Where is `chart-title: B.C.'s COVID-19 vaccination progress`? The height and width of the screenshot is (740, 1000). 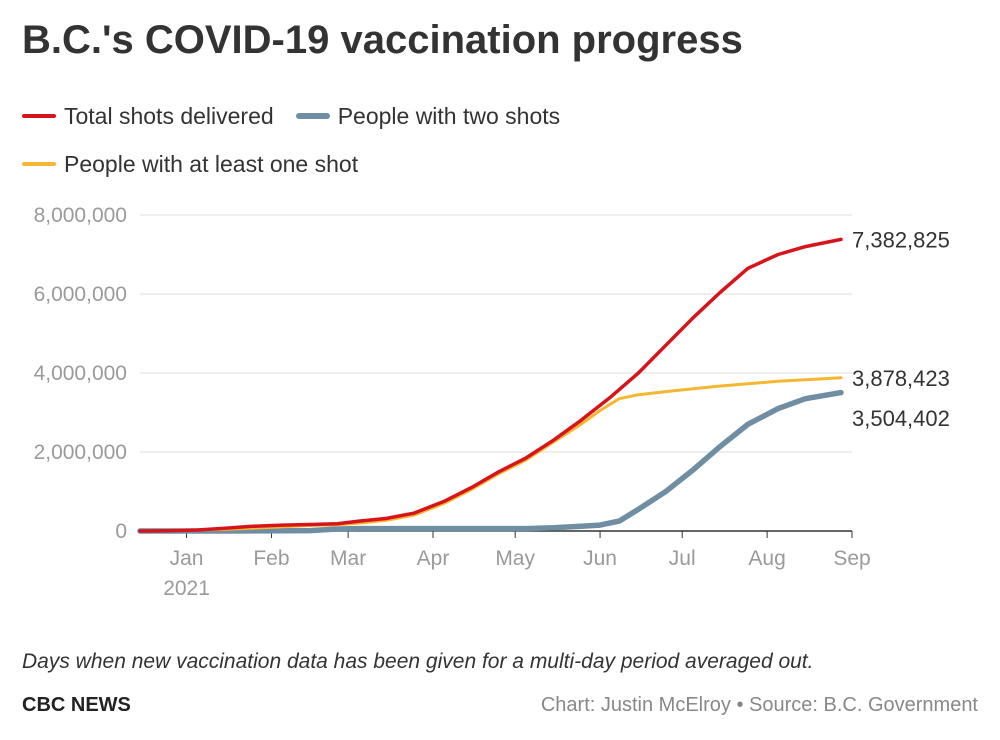 chart-title: B.C.'s COVID-19 vaccination progress is located at coordinates (382, 40).